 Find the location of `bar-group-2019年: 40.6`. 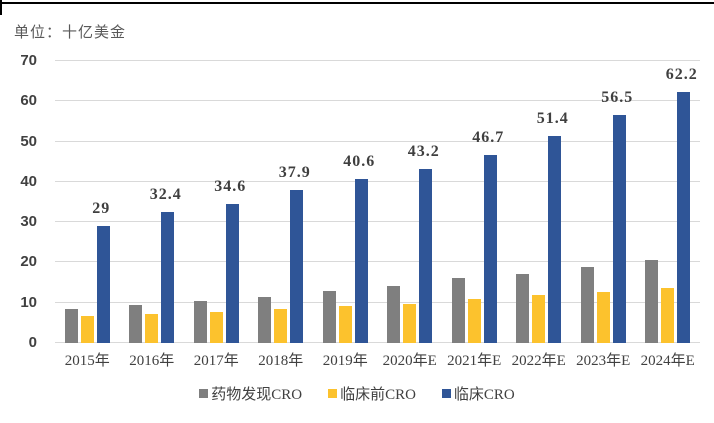

bar-group-2019年: 40.6 is located at coordinates (345, 202).